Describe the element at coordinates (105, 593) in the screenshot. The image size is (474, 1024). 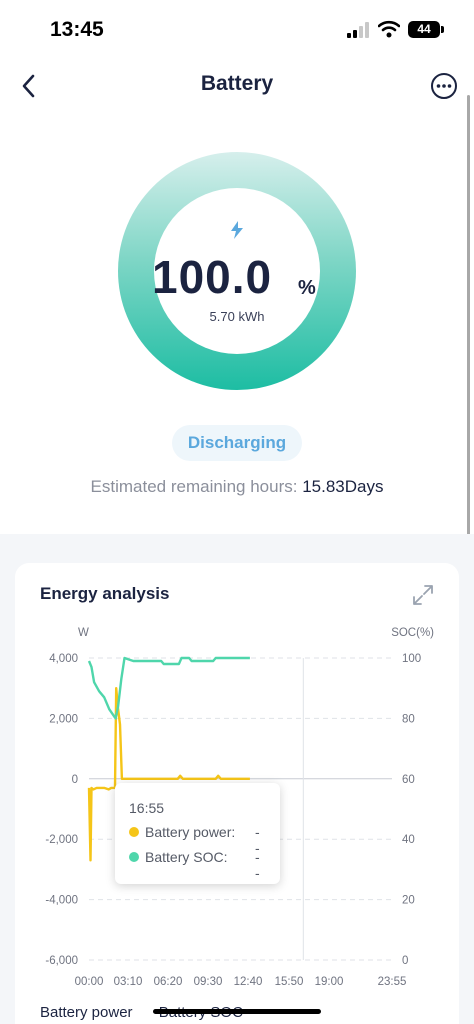
I see `card-title: Energy analysis` at that location.